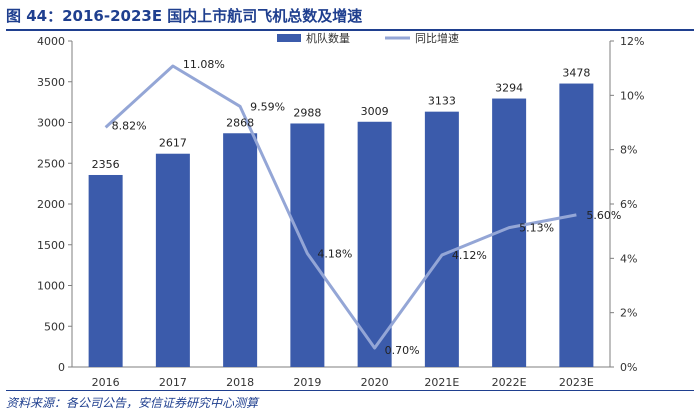 The width and height of the screenshot is (700, 414). I want to click on y-right-tick-label: 4%, so click(628, 258).